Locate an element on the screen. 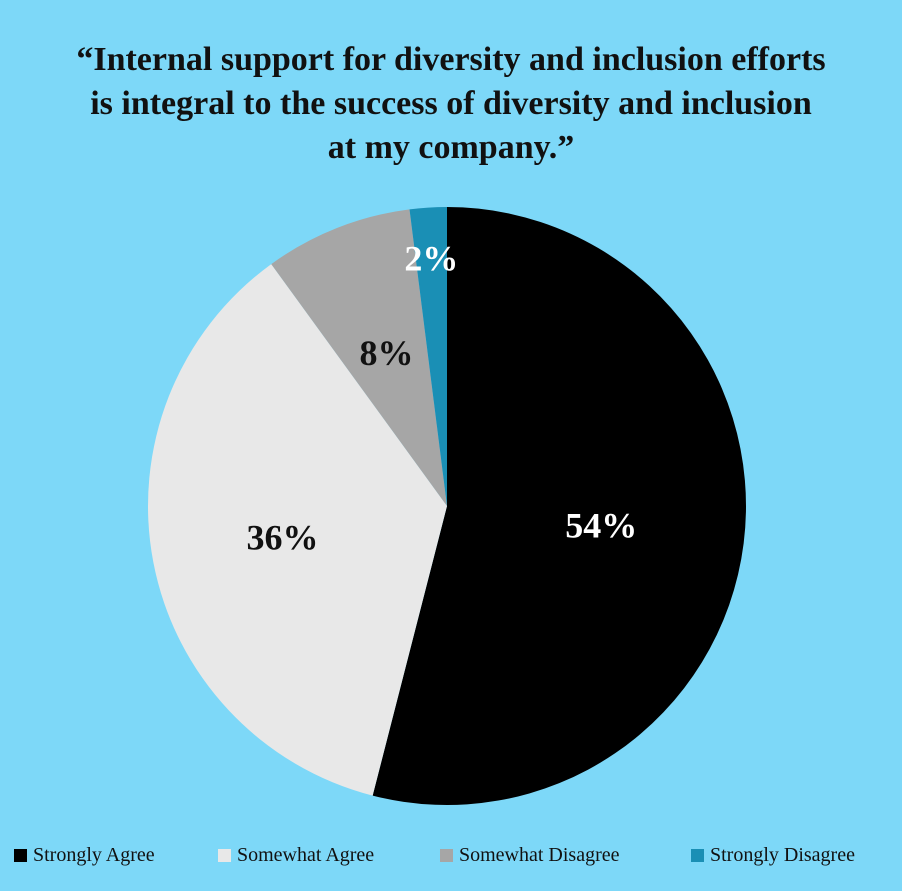  pie-slice-somewhat-disagree is located at coordinates (359, 357).